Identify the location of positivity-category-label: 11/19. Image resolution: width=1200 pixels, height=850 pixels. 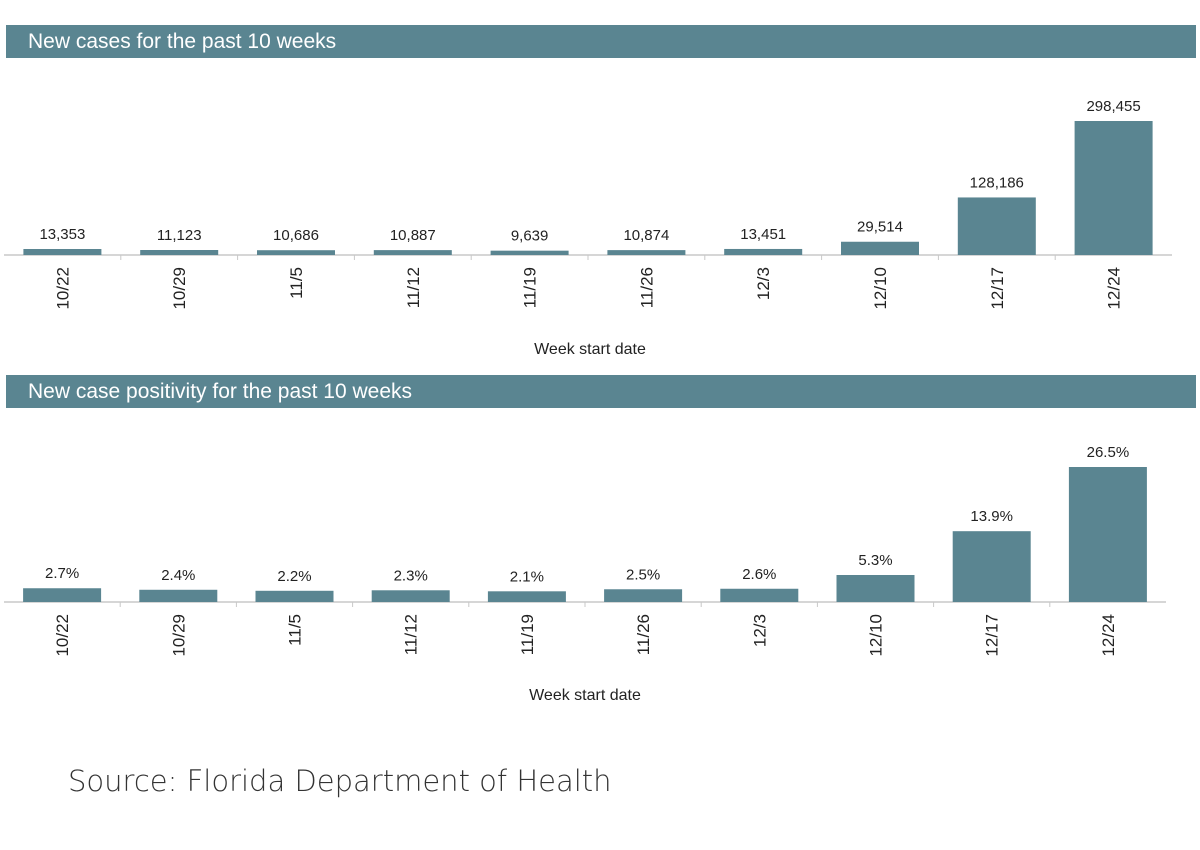
(527, 634).